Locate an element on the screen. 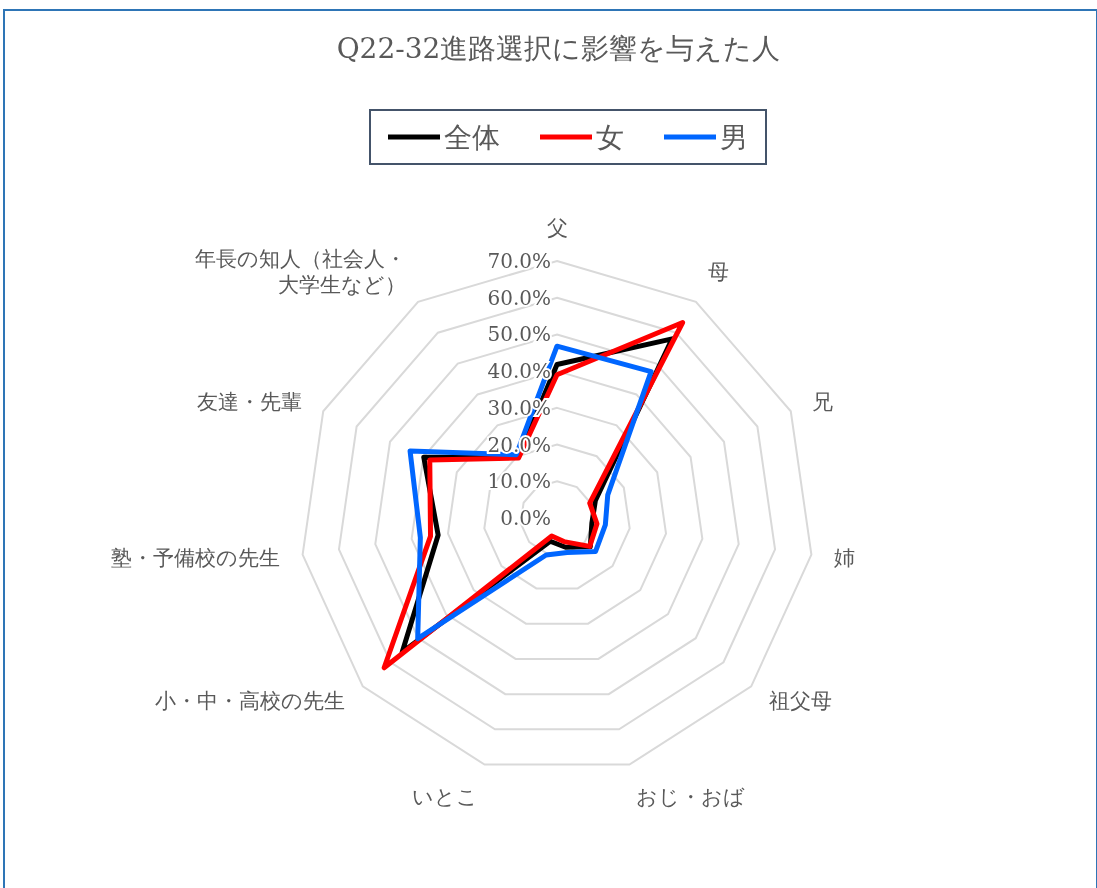  spoke-label: 父 is located at coordinates (557, 227).